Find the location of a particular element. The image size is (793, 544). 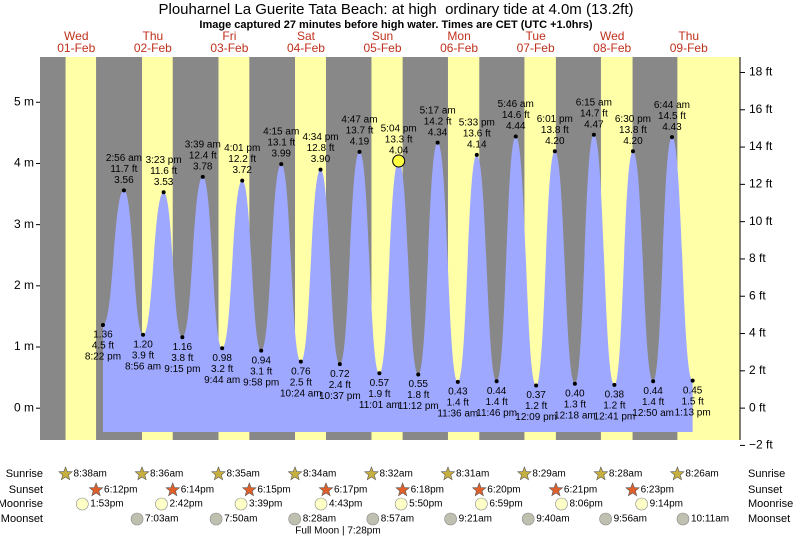

tide-height-ft: 14.7 ft is located at coordinates (594, 113).